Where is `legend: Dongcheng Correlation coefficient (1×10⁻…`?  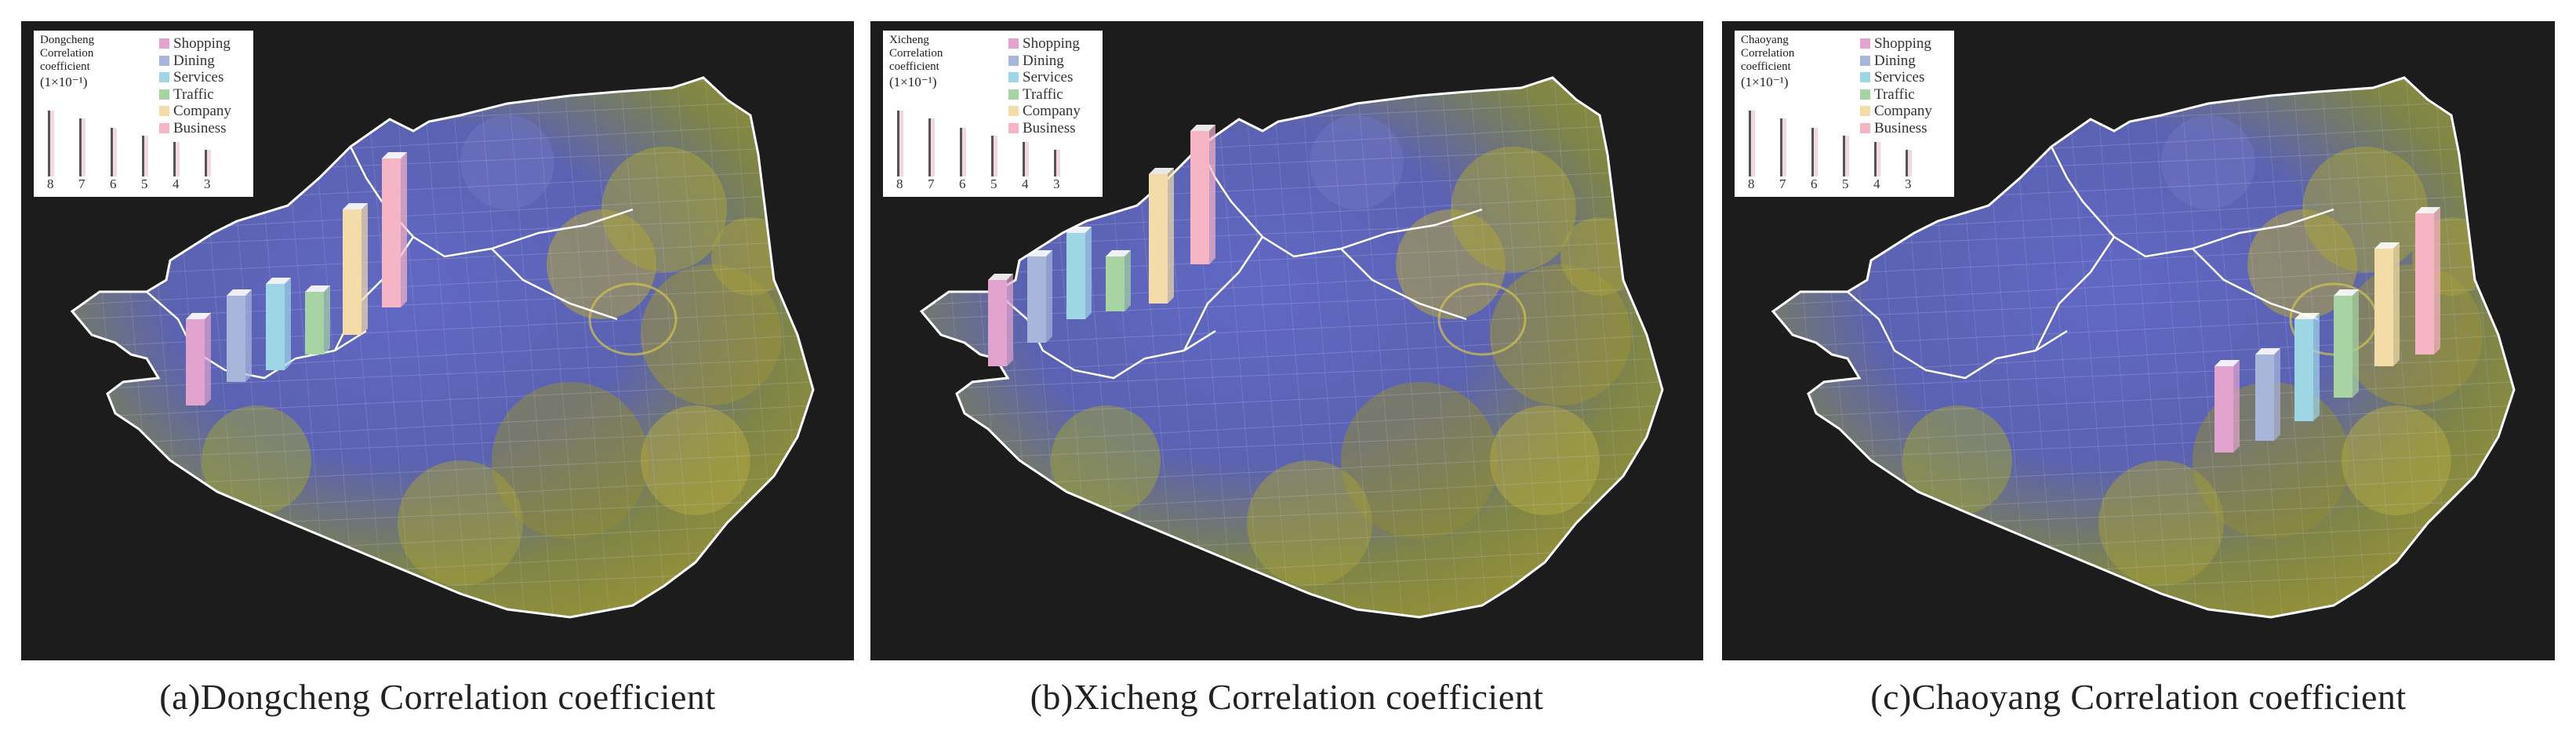 legend: Dongcheng Correlation coefficient (1×10⁻… is located at coordinates (143, 114).